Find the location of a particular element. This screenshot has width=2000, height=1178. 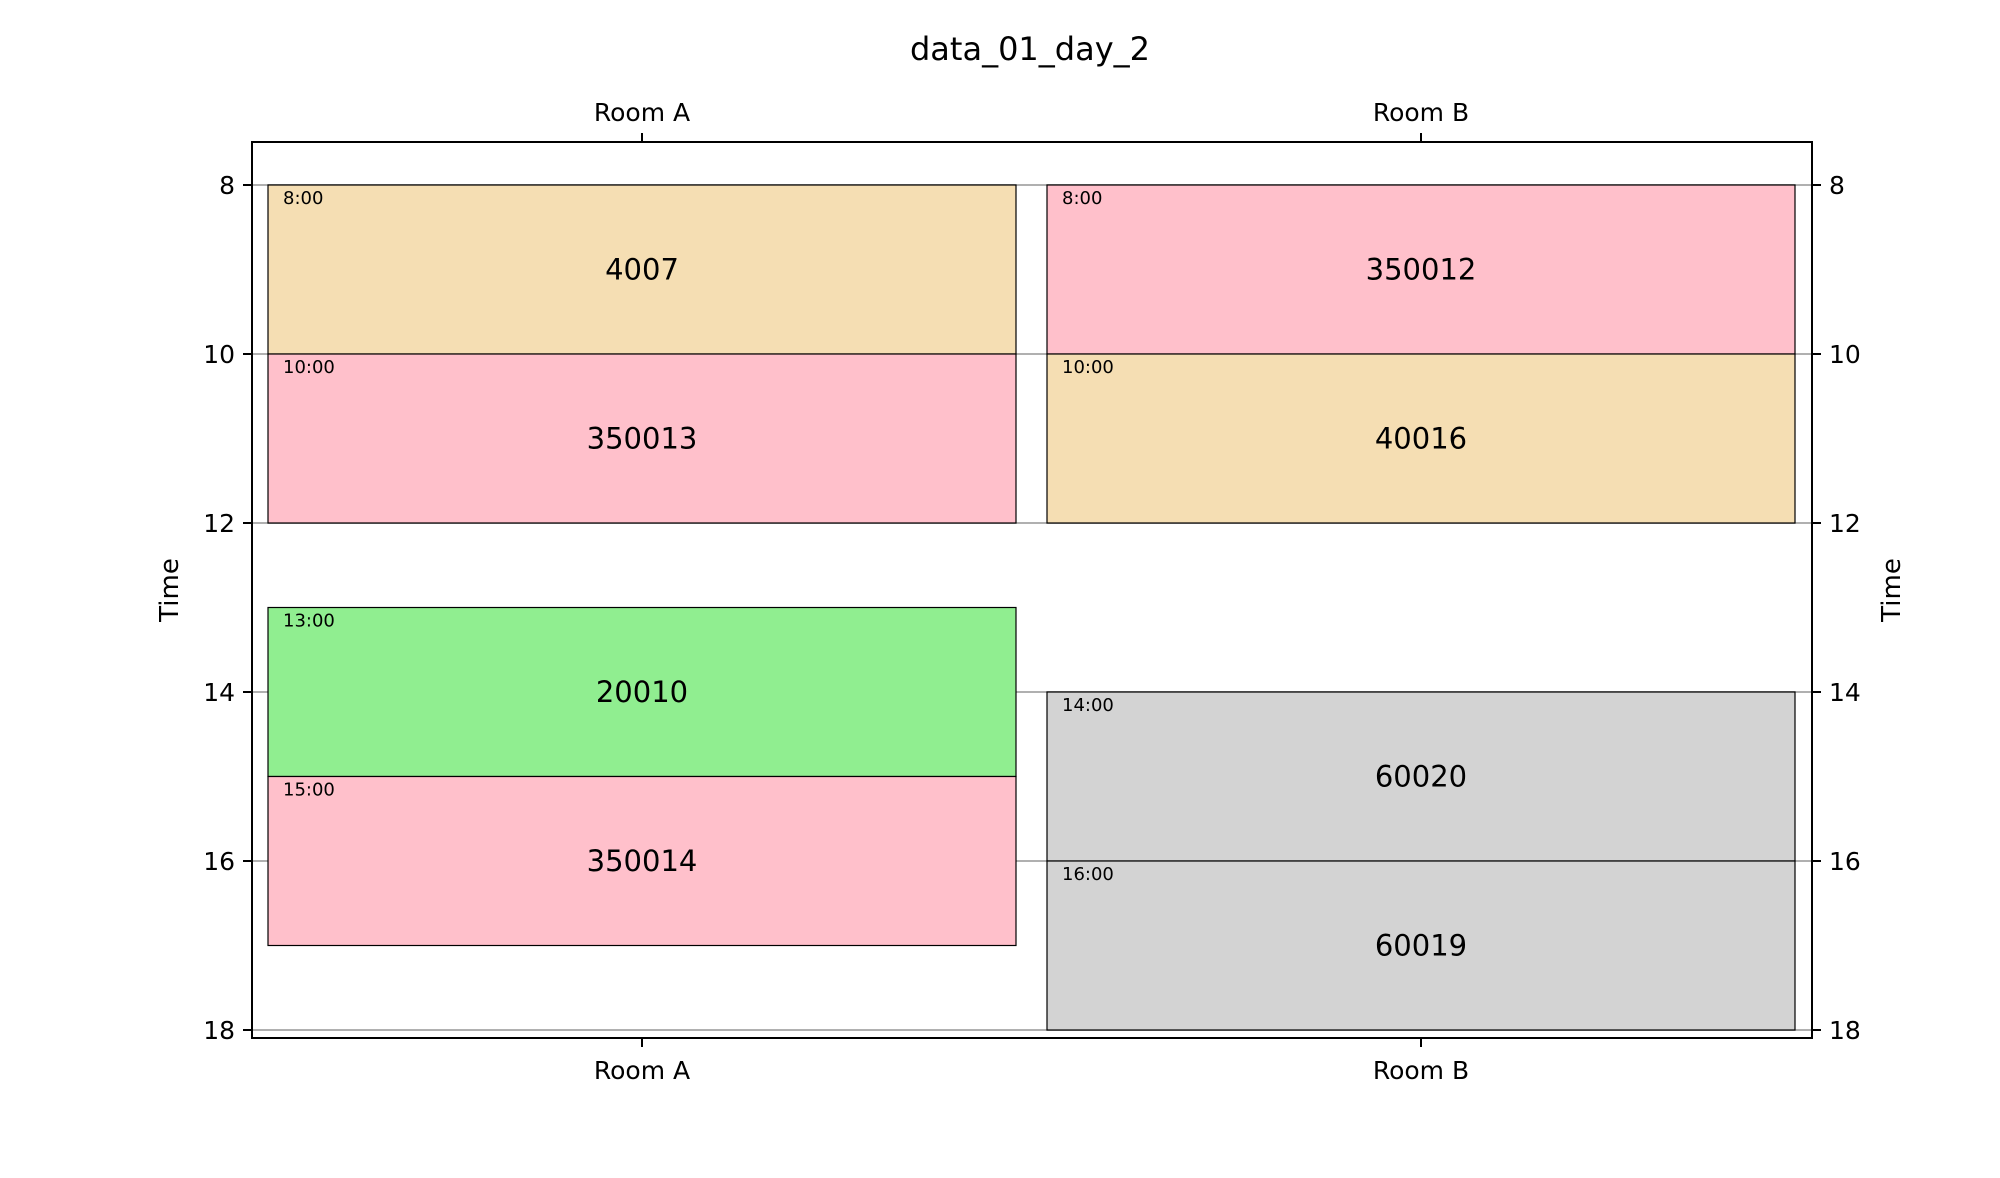

event-block: 350013 10:00 is located at coordinates (642, 438).